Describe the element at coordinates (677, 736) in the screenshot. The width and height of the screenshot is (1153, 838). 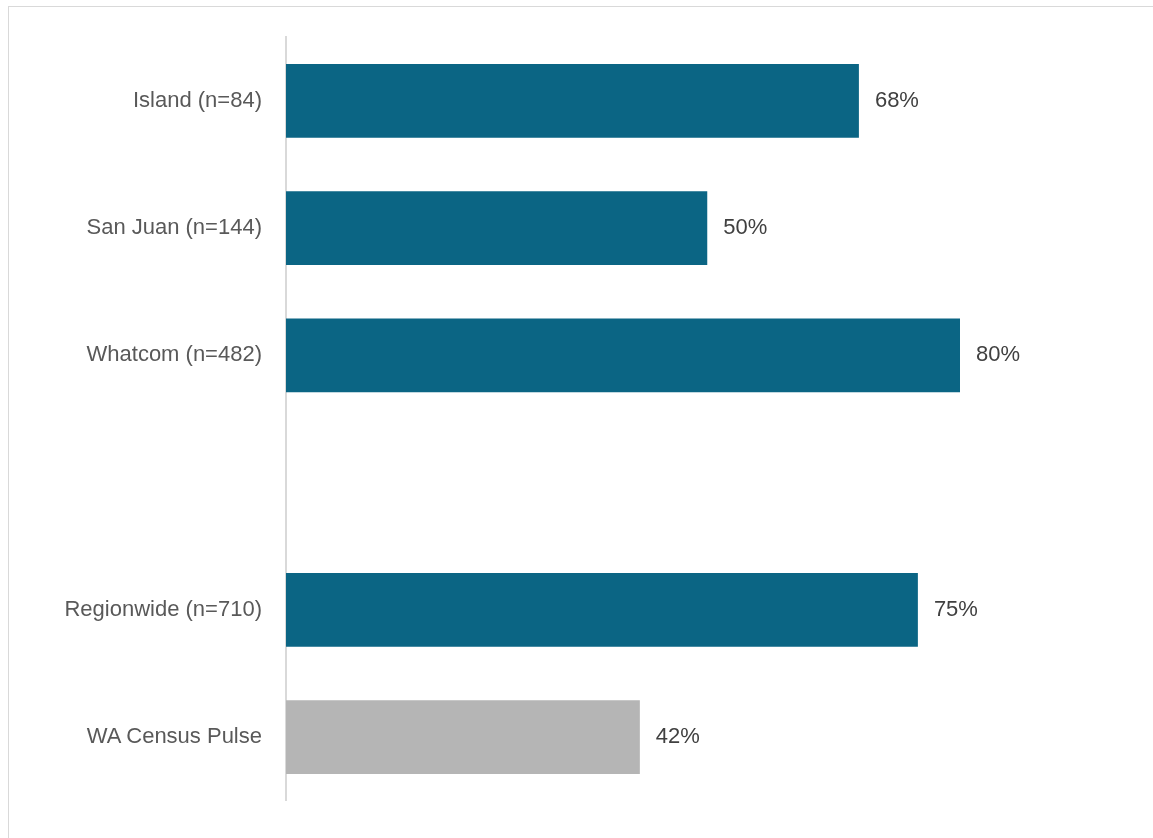
I see `data-label: 42%` at that location.